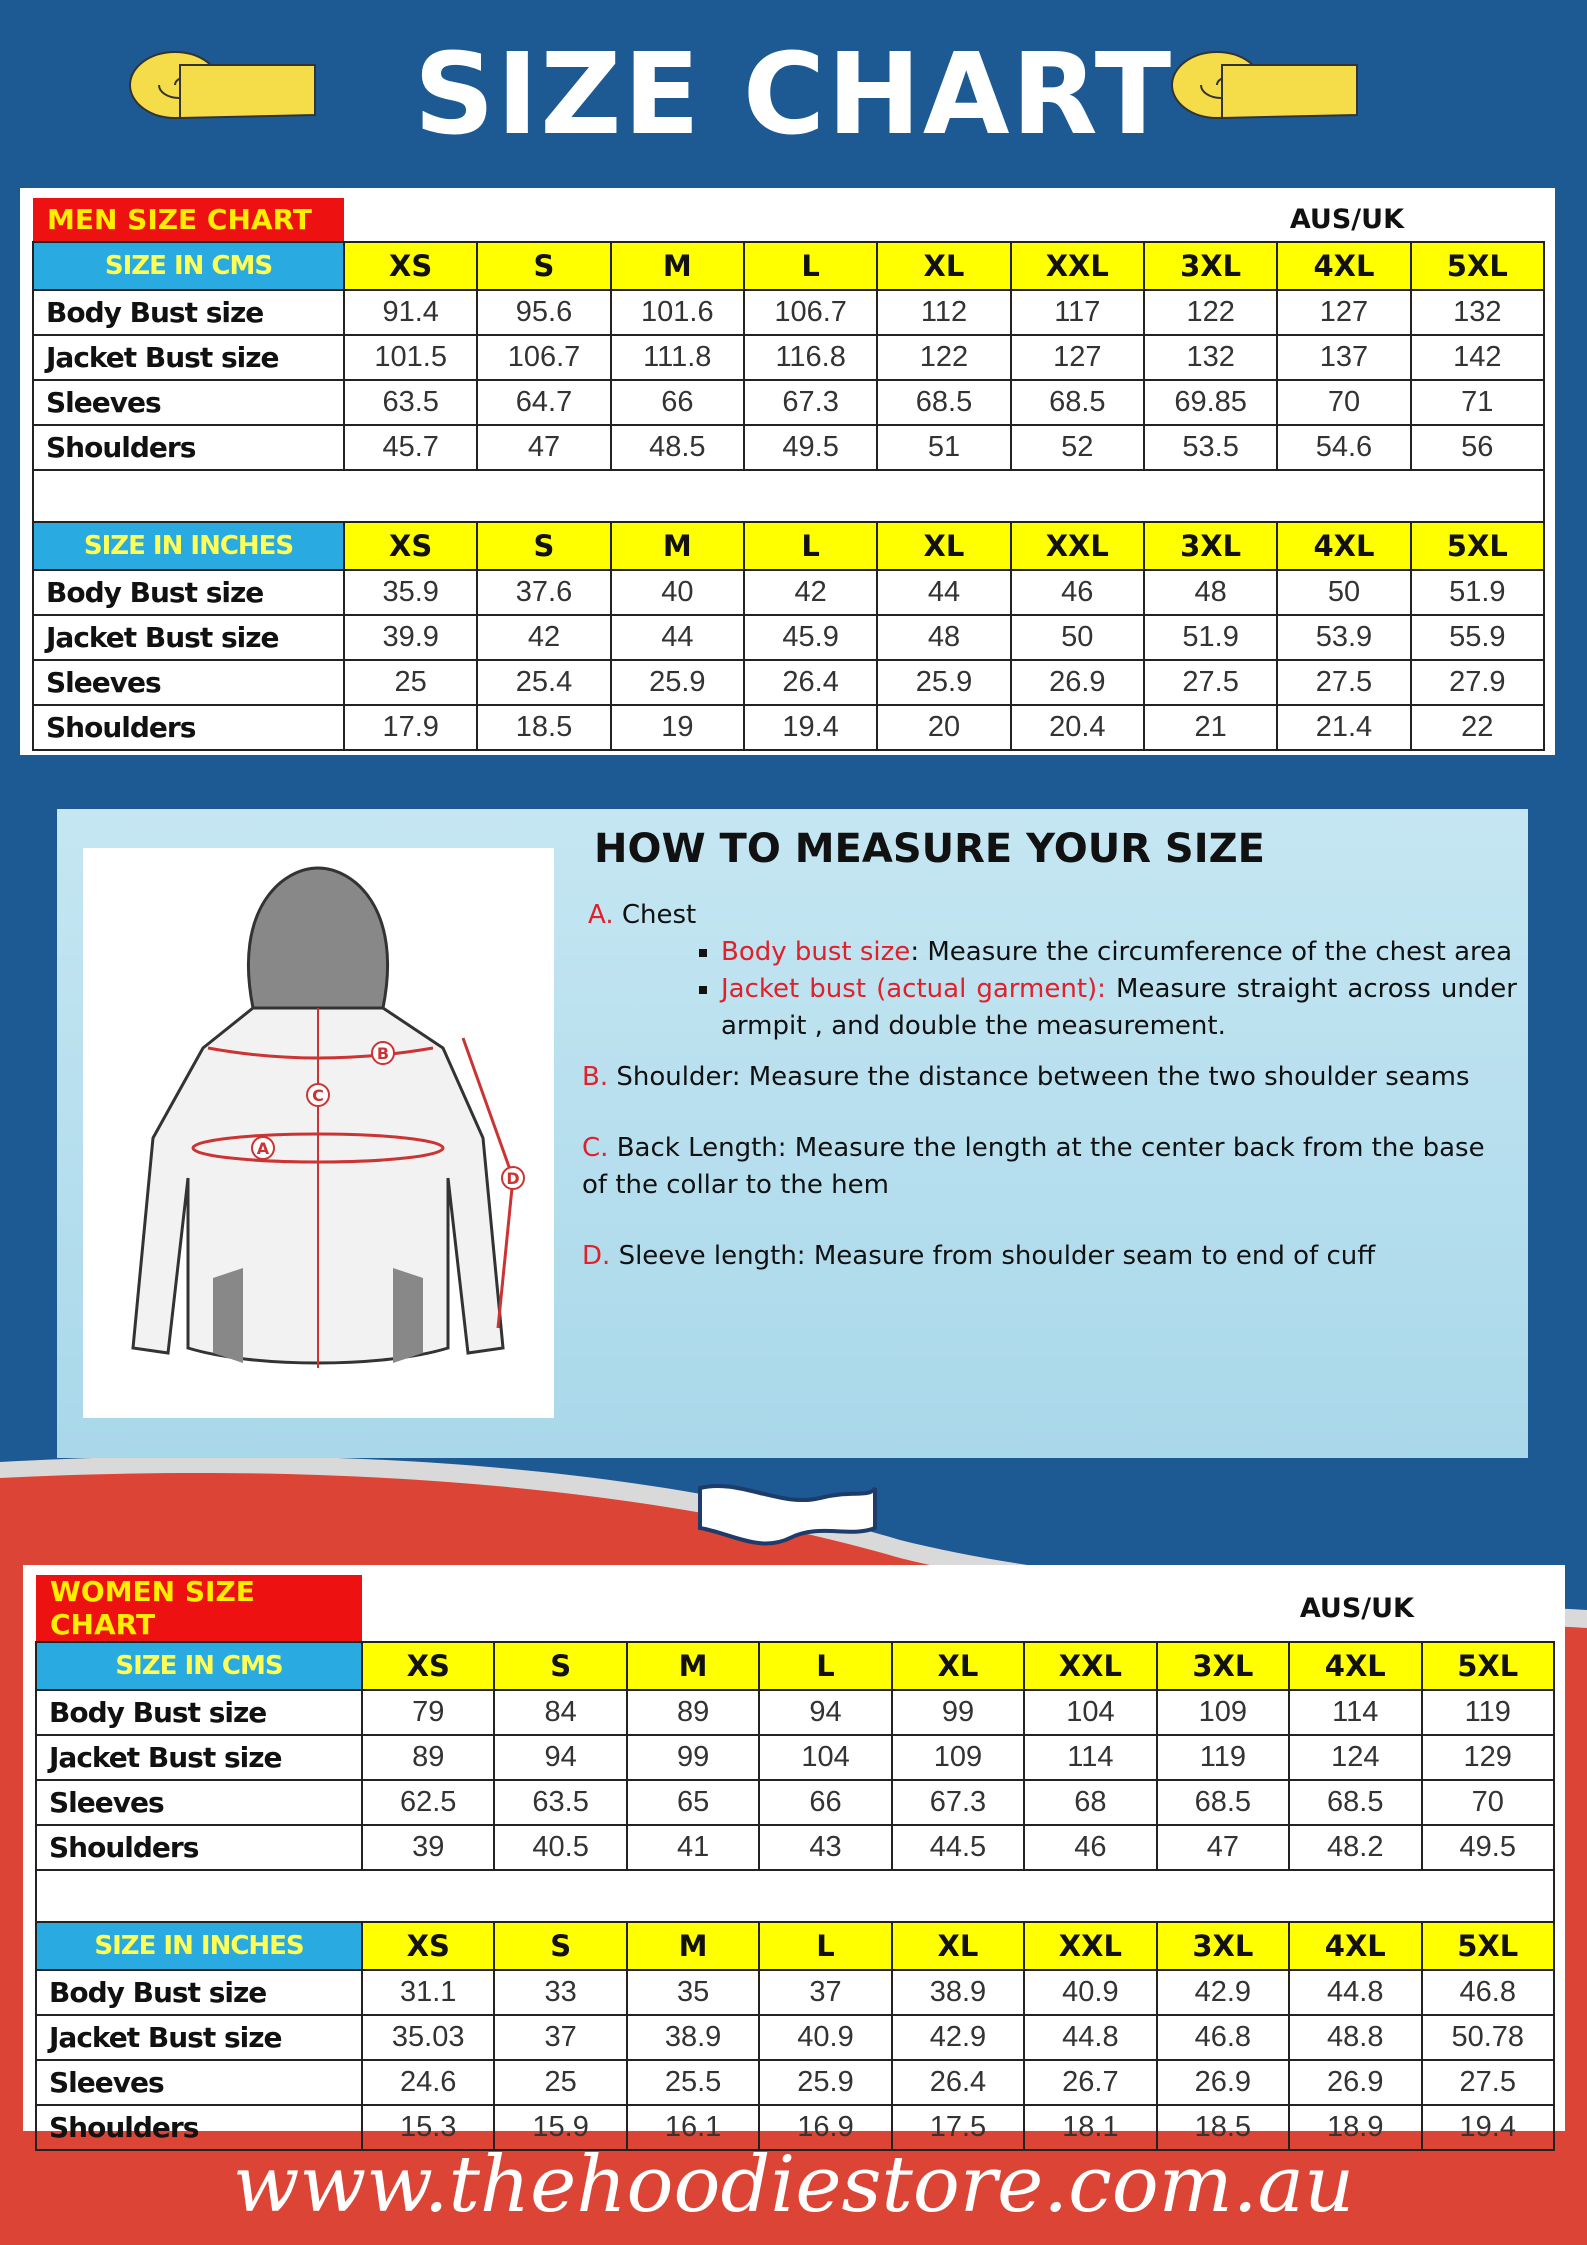  Describe the element at coordinates (560, 2037) in the screenshot. I see `measurement-value: 37` at that location.